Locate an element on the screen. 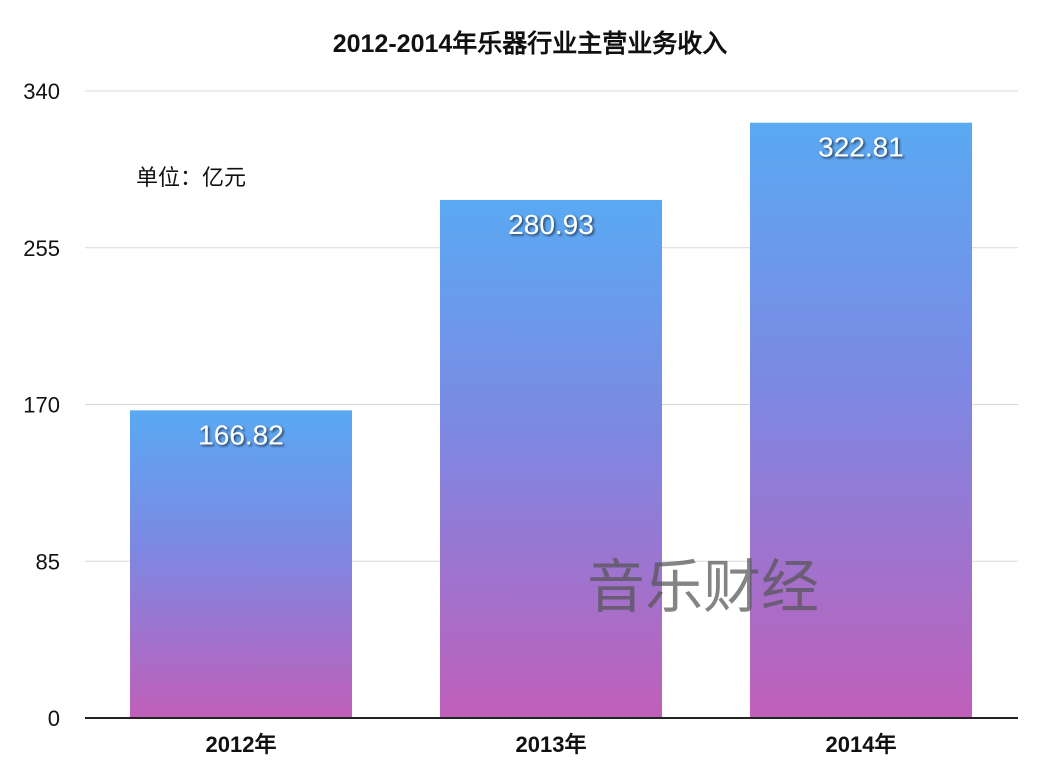  bar-value-label: 322.81 is located at coordinates (861, 147).